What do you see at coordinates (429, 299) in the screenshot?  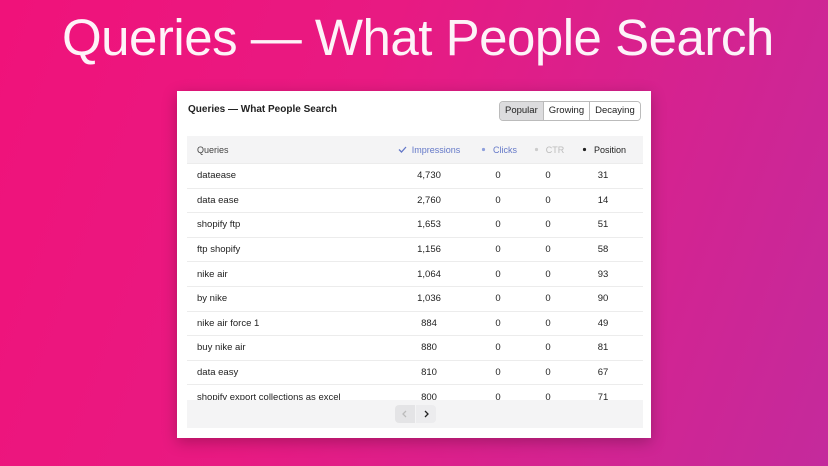 I see `table-cell: 1,036` at bounding box center [429, 299].